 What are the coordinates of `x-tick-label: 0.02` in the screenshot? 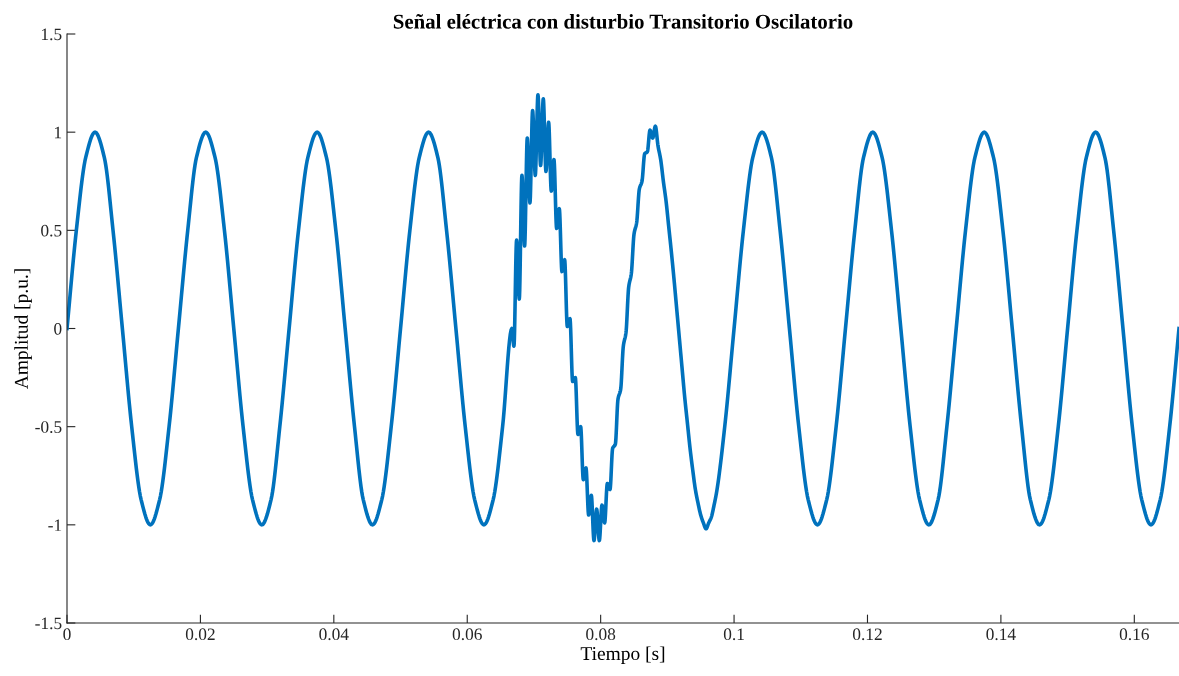 It's located at (200, 634).